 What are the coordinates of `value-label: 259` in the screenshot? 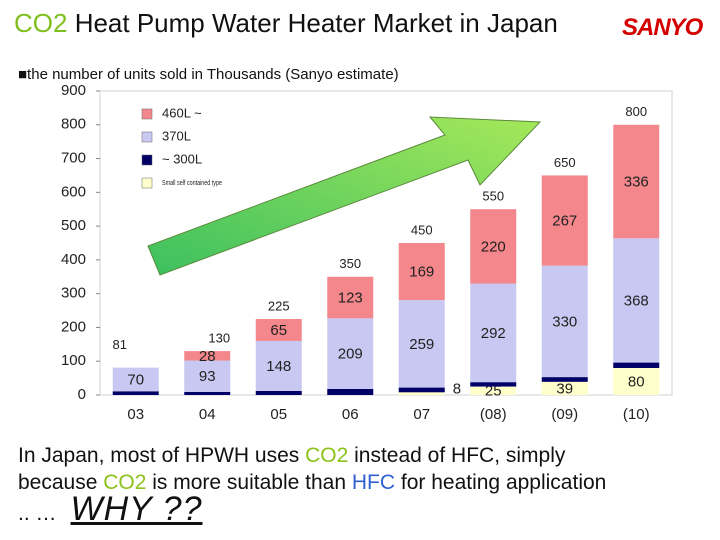 It's located at (421, 344).